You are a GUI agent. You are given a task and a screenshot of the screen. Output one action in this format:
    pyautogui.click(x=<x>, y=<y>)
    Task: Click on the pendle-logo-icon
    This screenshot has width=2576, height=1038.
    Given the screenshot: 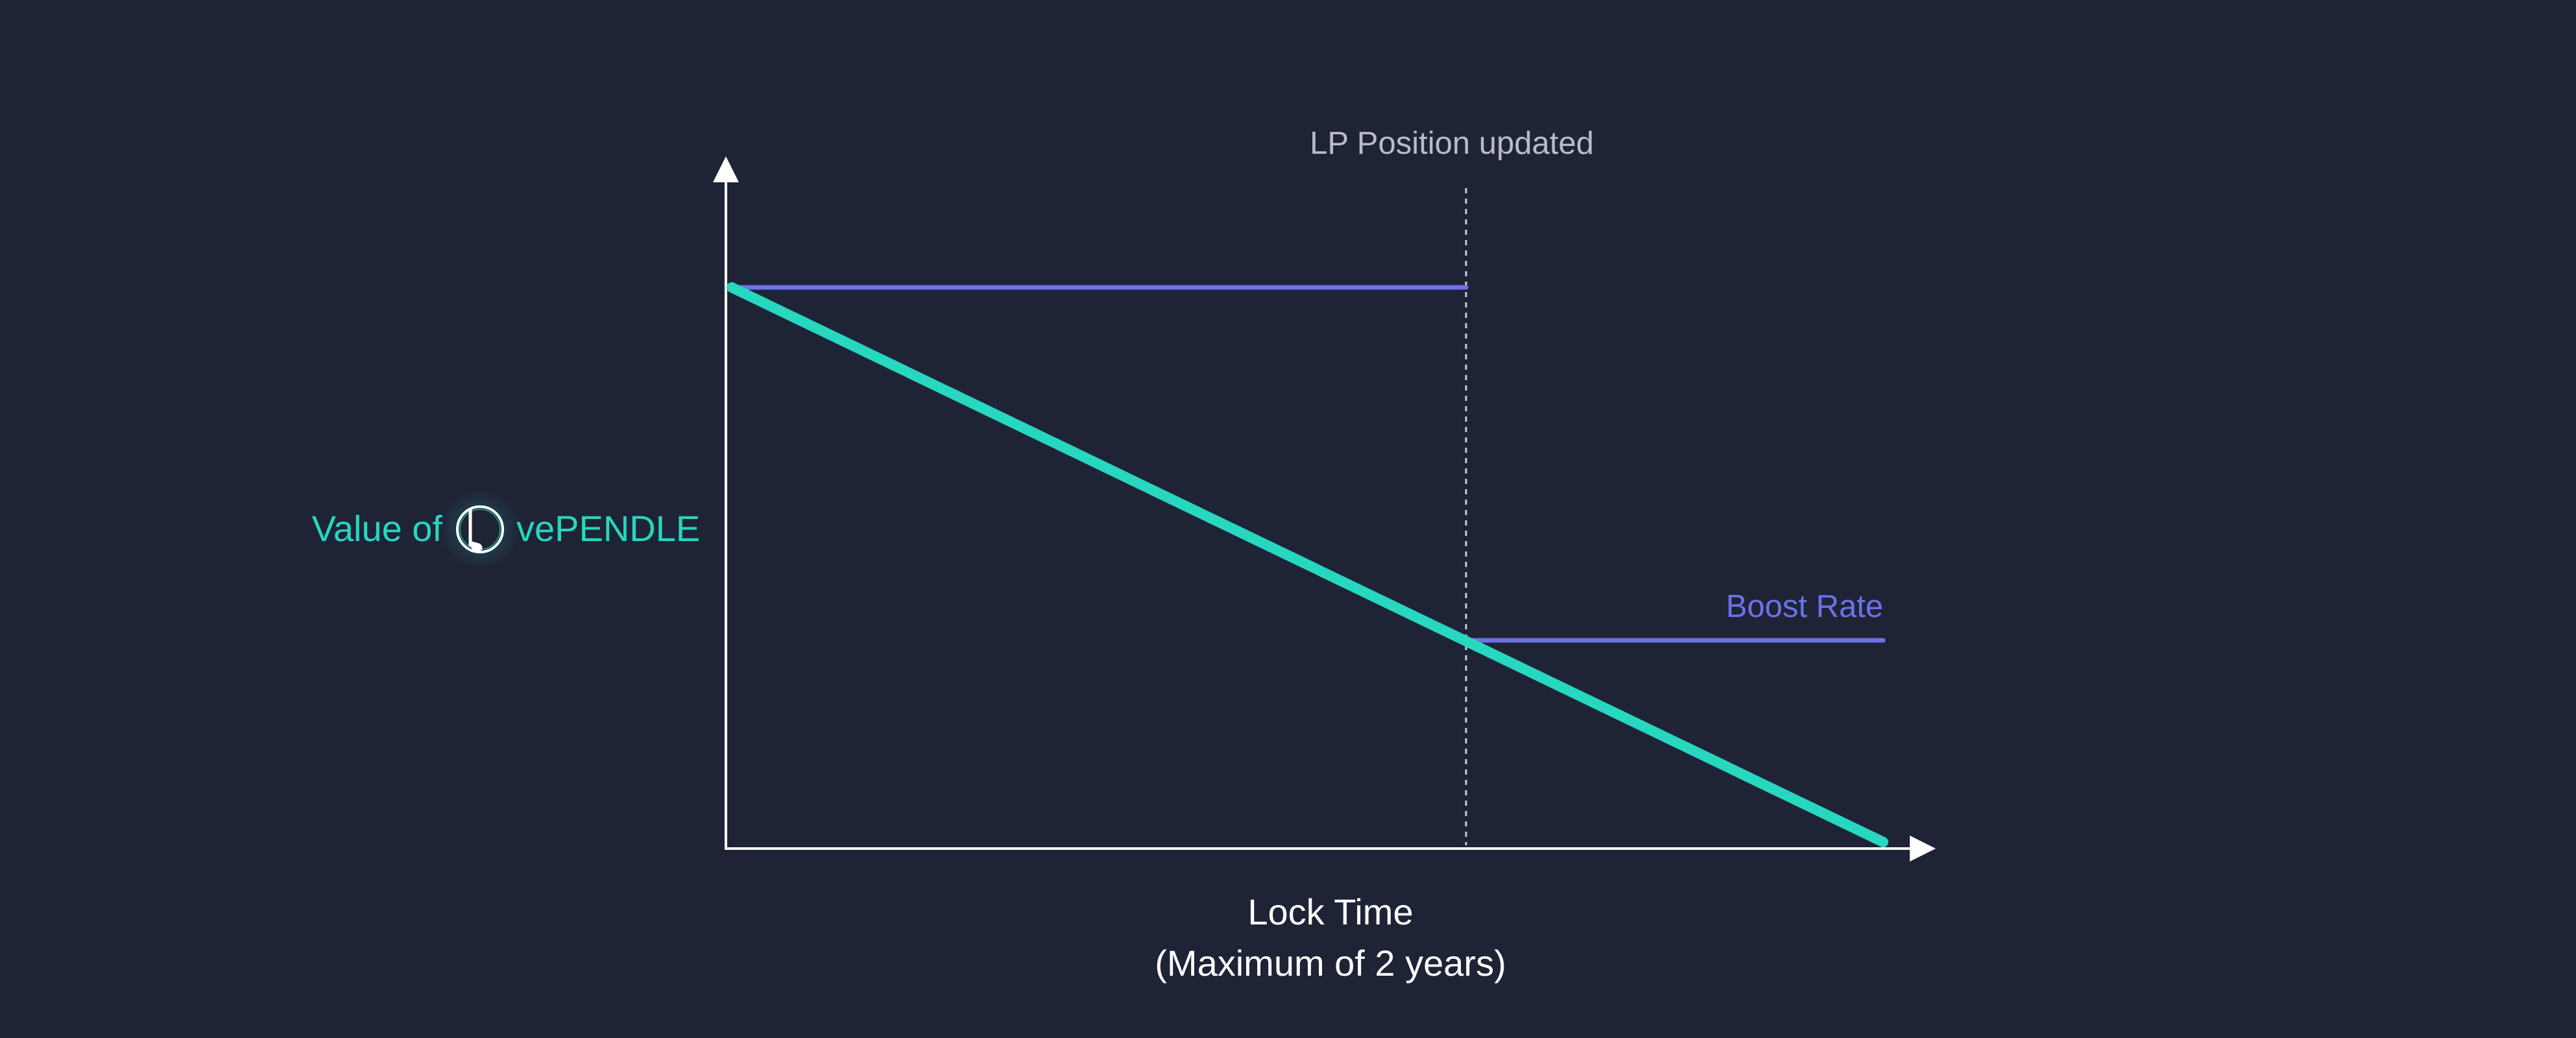 What is the action you would take?
    pyautogui.click(x=480, y=529)
    